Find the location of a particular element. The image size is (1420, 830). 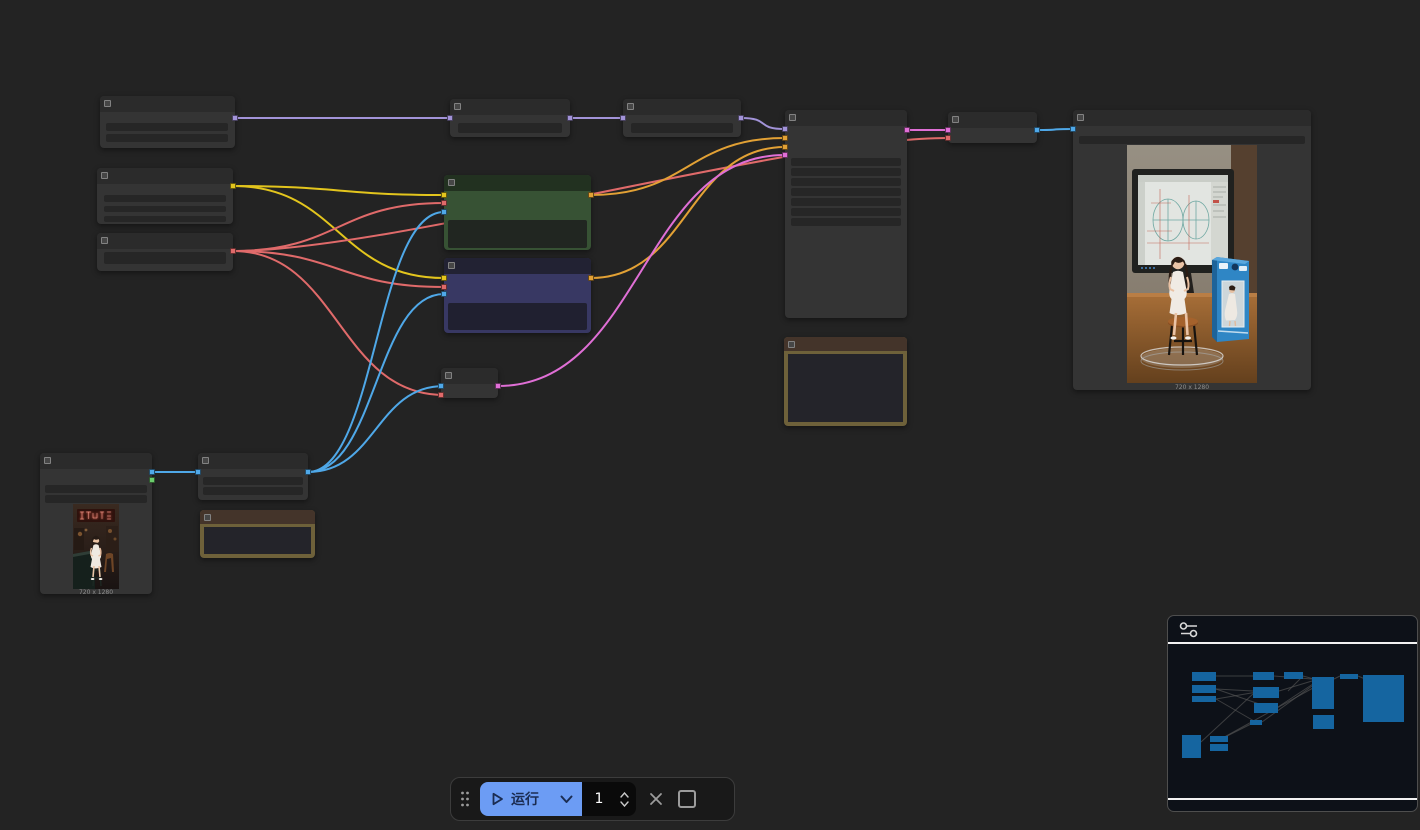

run-button: 运行 is located at coordinates (515, 799).